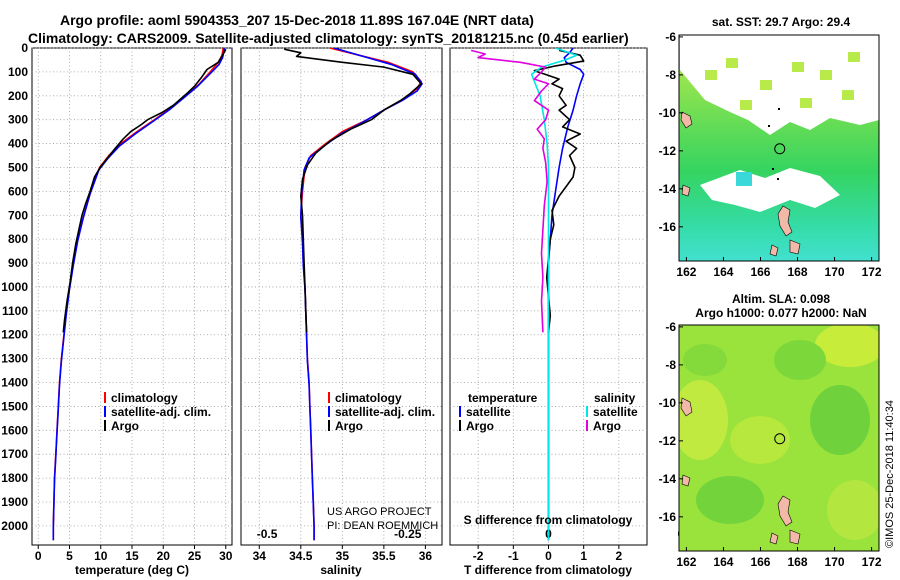  What do you see at coordinates (615, 398) in the screenshot?
I see `legend-title-salinity: salinity` at bounding box center [615, 398].